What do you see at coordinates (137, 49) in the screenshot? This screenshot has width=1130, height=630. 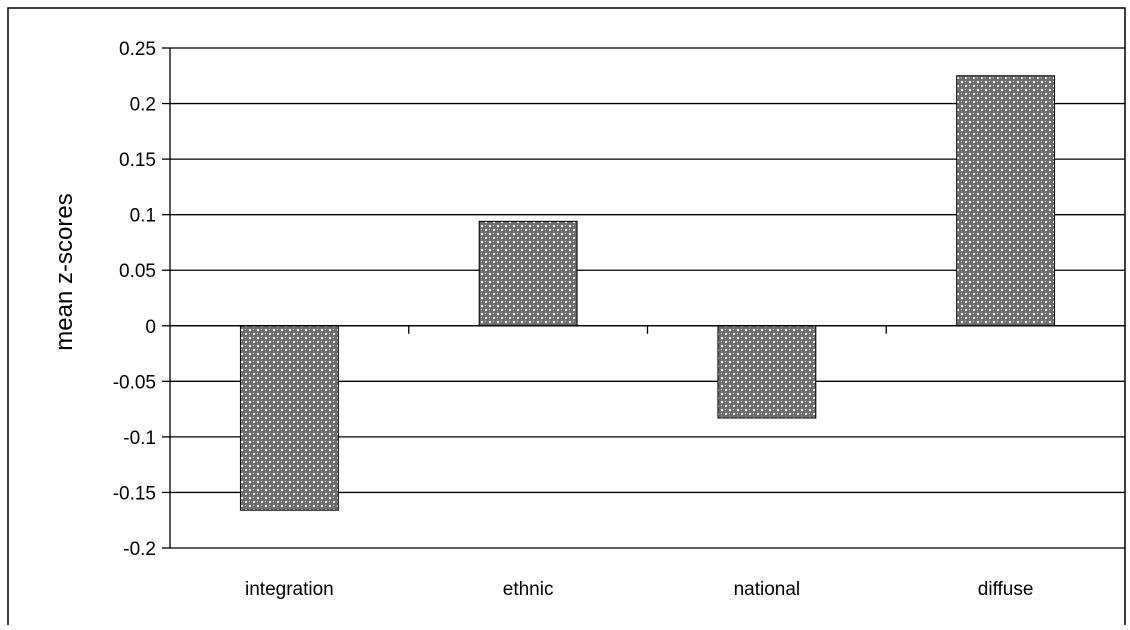 I see `y-tick-label: 0.25` at bounding box center [137, 49].